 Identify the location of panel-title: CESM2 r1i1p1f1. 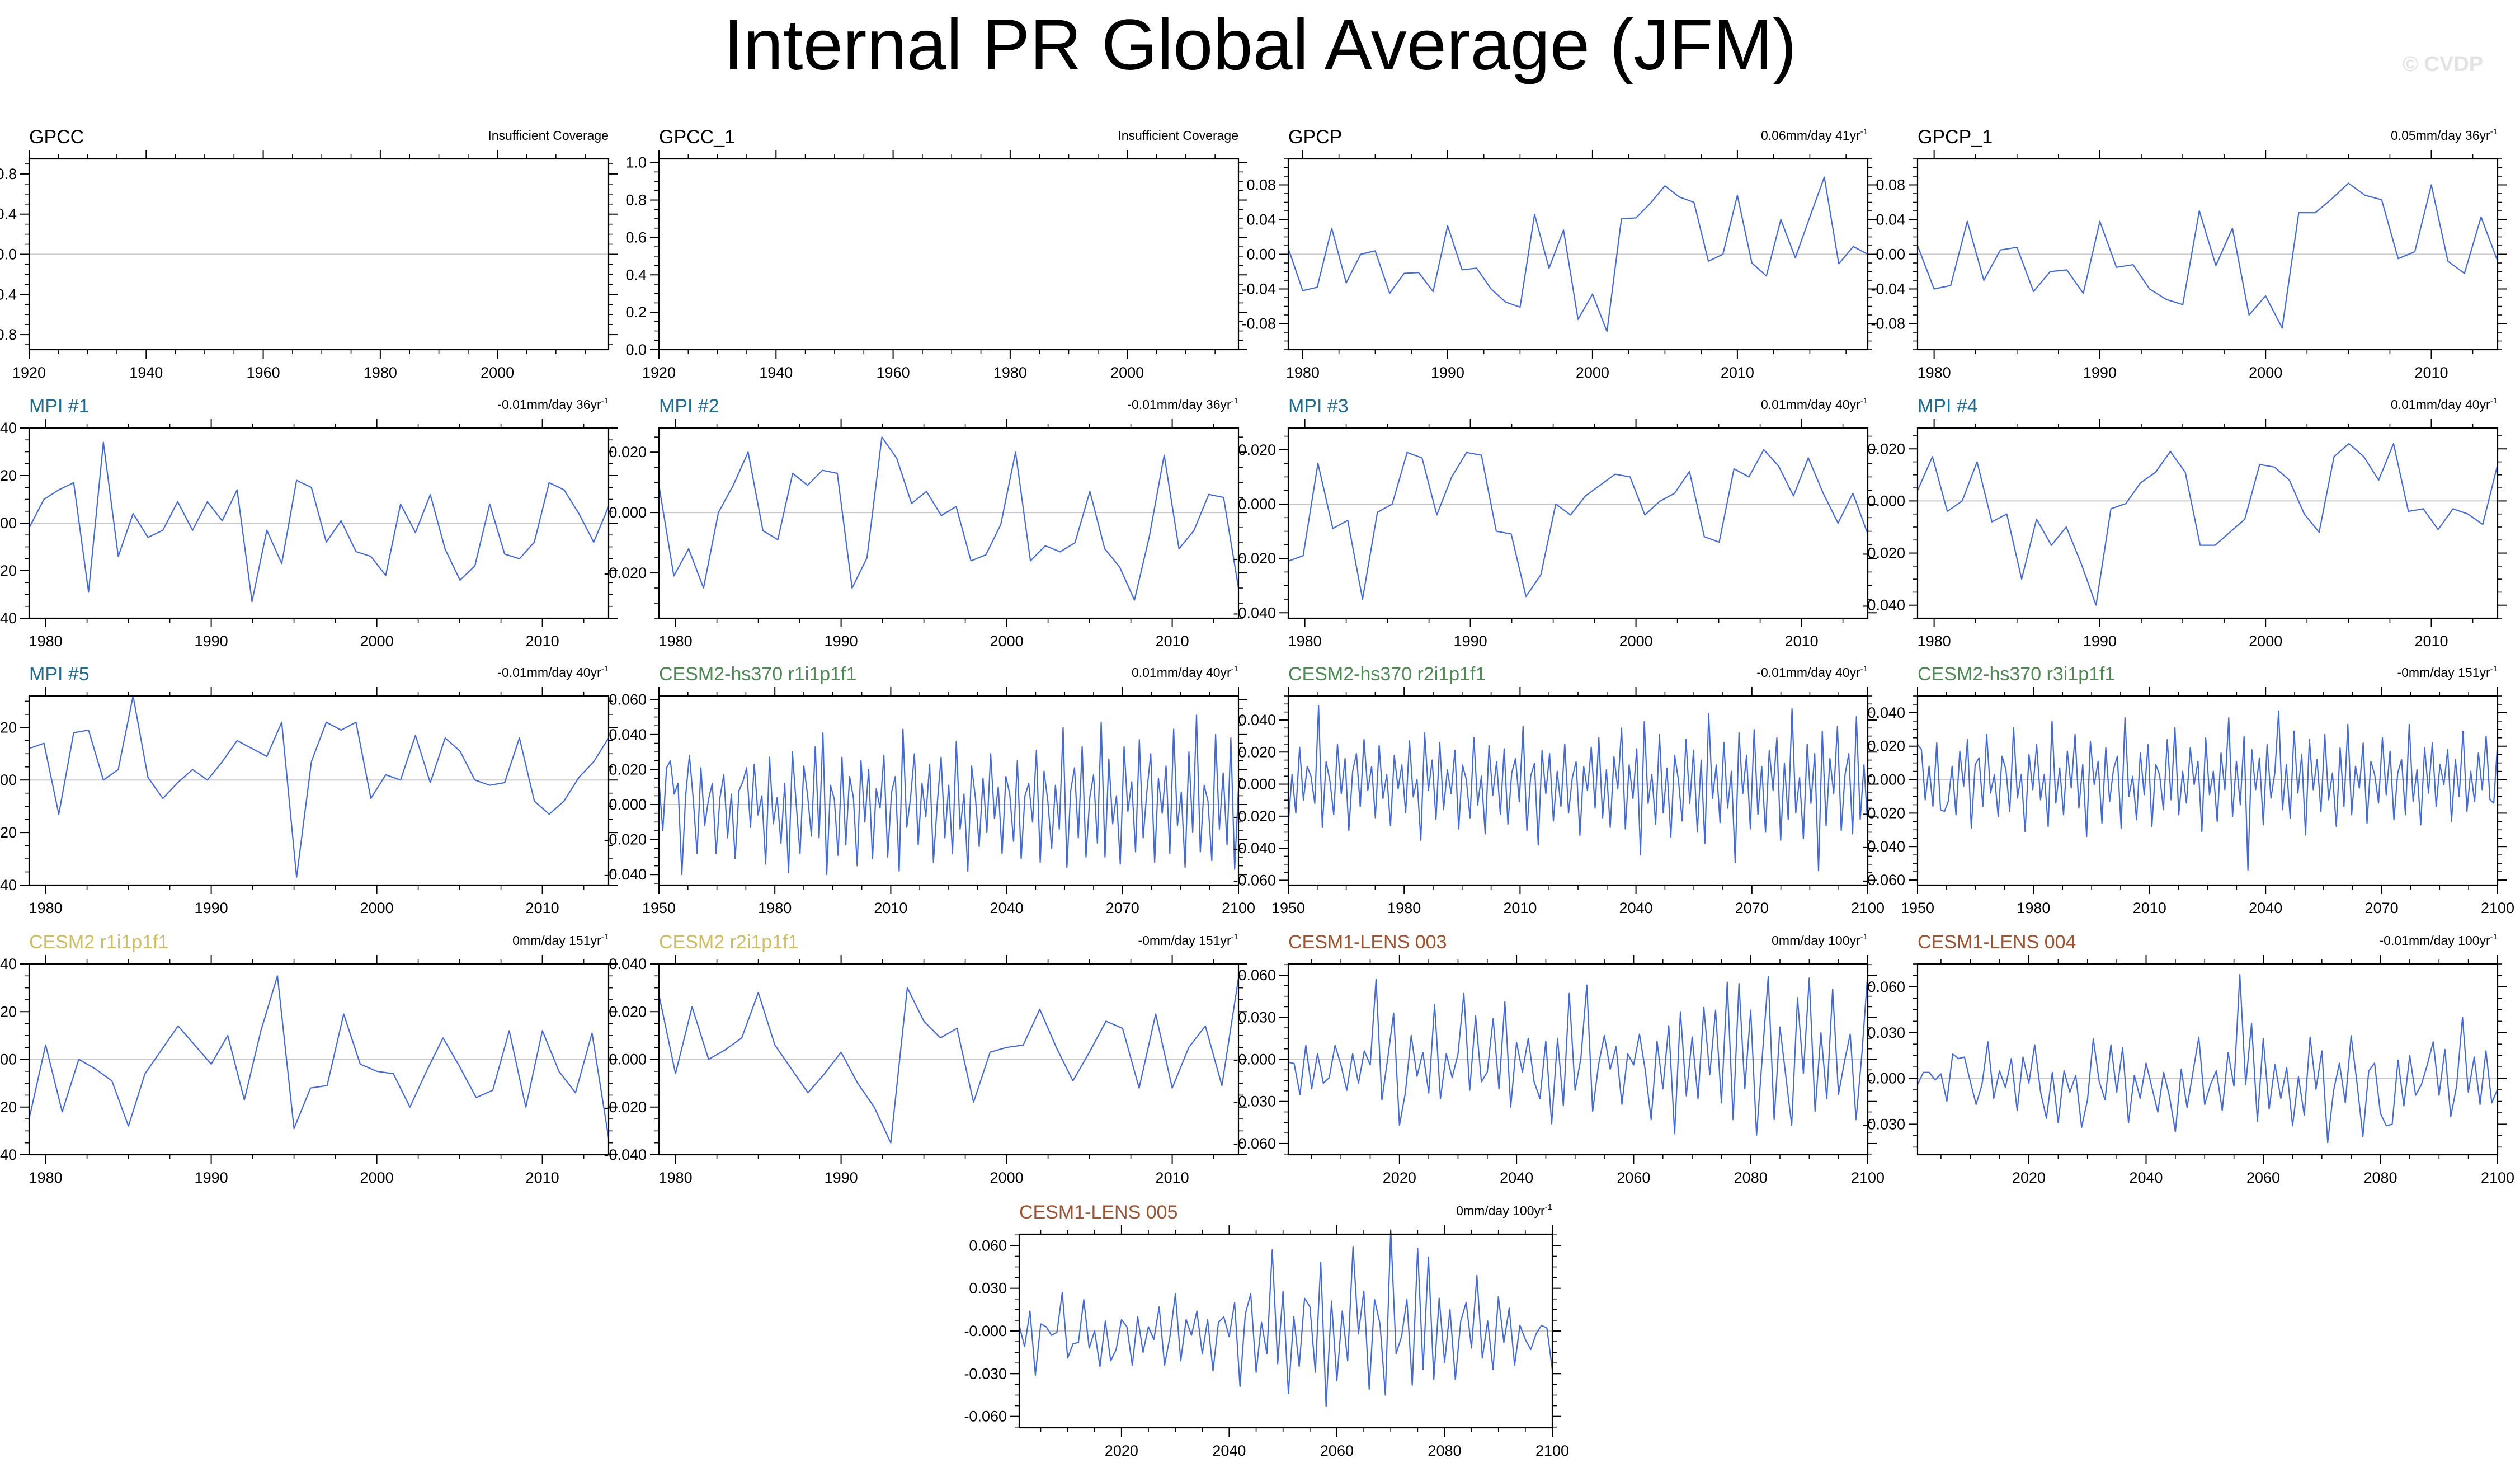
(99, 942).